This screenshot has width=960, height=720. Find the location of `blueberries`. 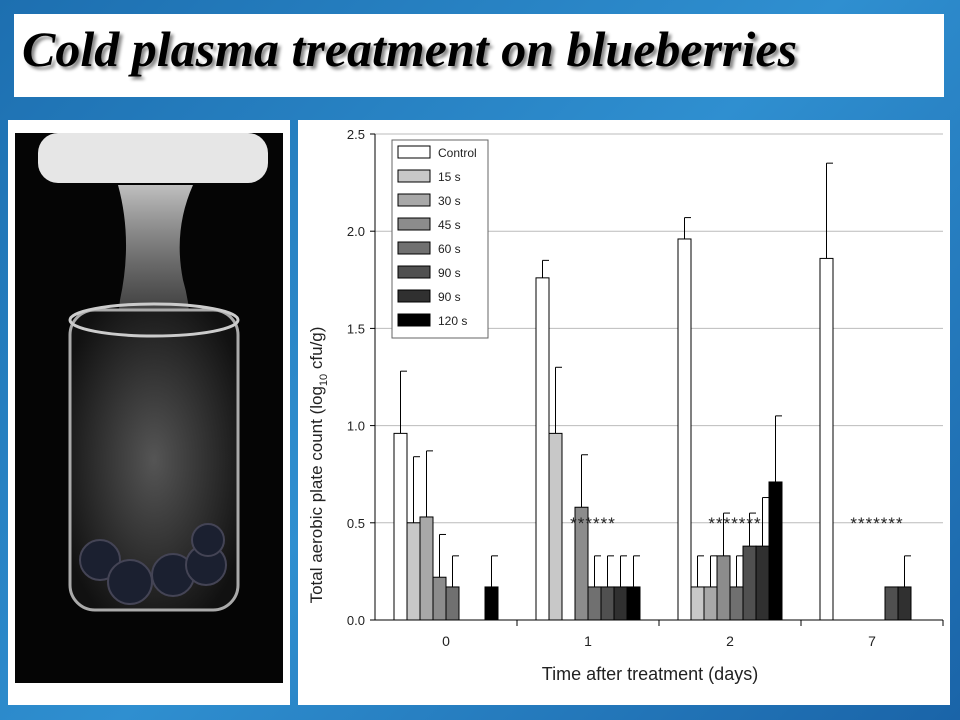

blueberries is located at coordinates (153, 564).